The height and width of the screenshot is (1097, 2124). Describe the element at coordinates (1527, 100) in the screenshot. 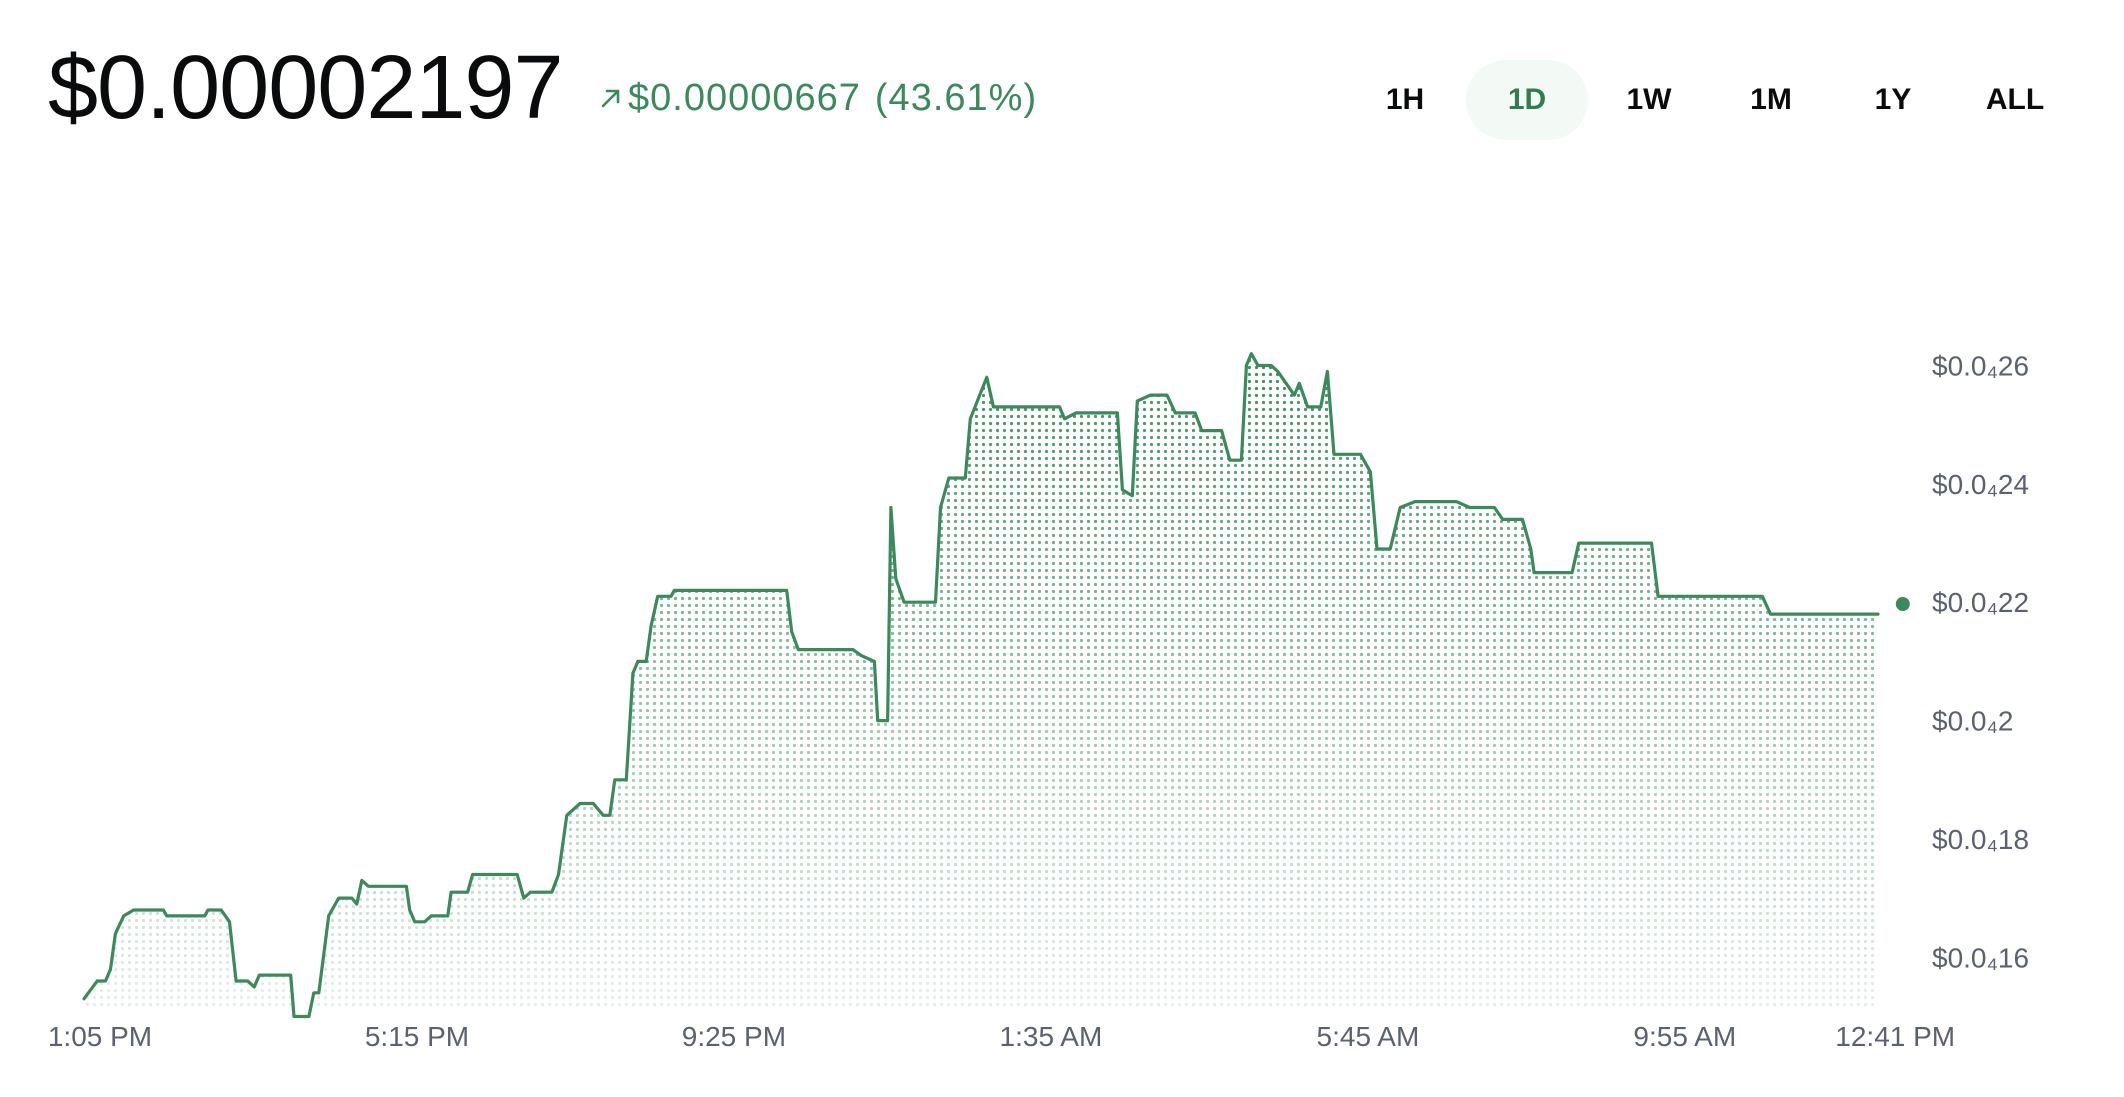

I see `range-button-1d: 1D` at that location.